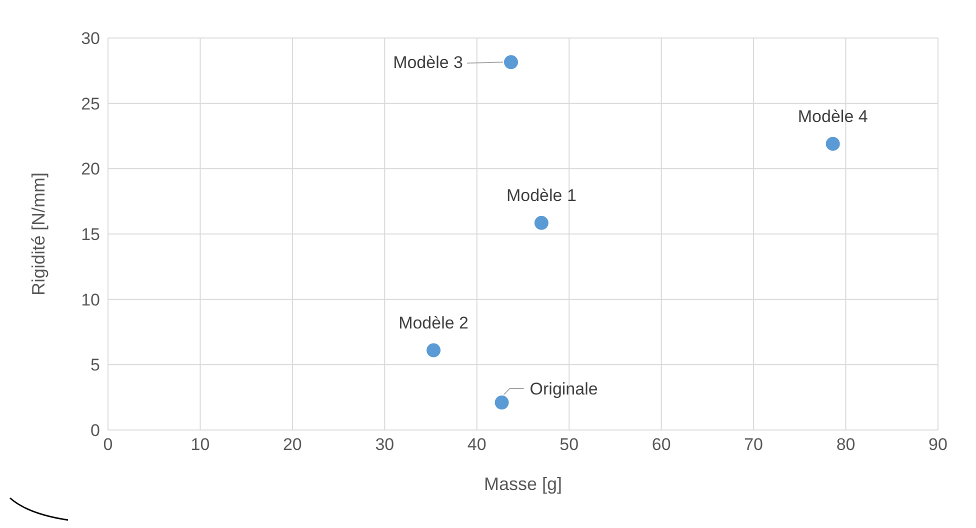 The image size is (976, 528). I want to click on annotation: Modèle 3, so click(428, 62).